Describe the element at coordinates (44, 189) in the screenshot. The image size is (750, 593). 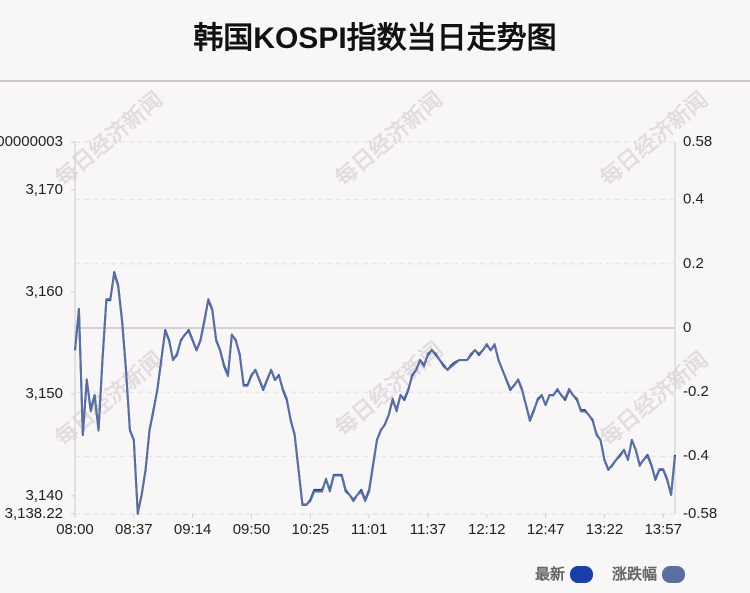
I see `y-tick-label: 3,170` at that location.